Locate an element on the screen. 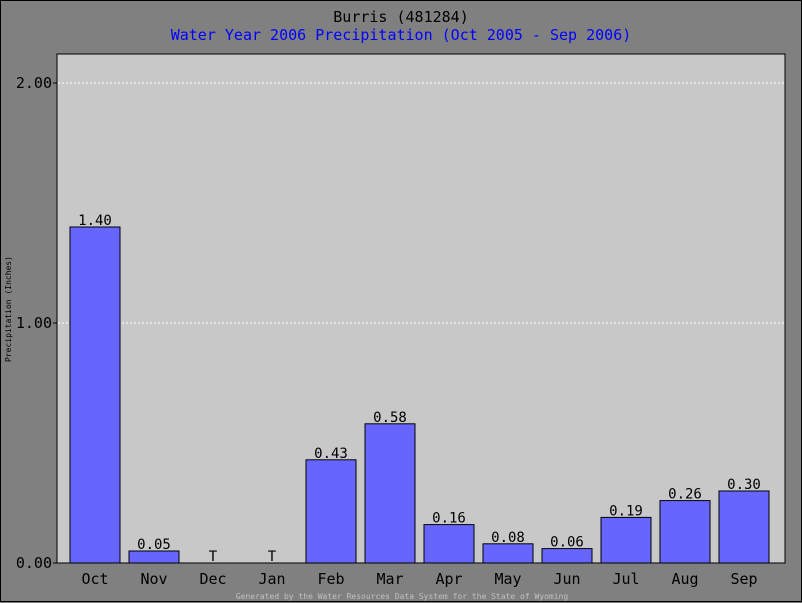  y-axis-label: Precipitation (Inches) is located at coordinates (8, 309).